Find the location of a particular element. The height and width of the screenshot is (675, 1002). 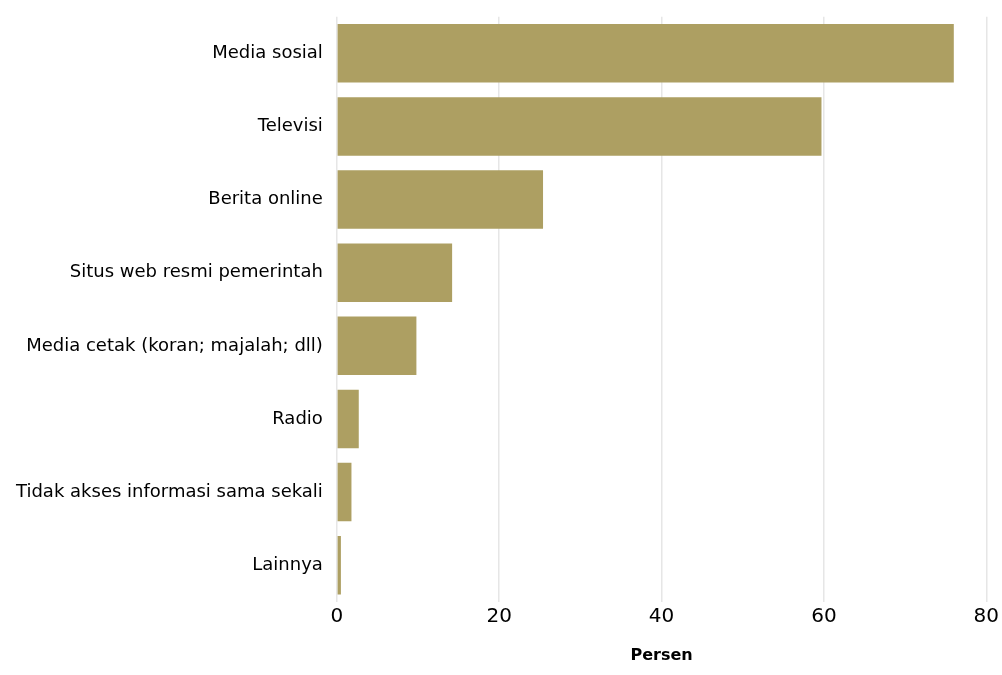

x-tick-label: 0 is located at coordinates (337, 615).